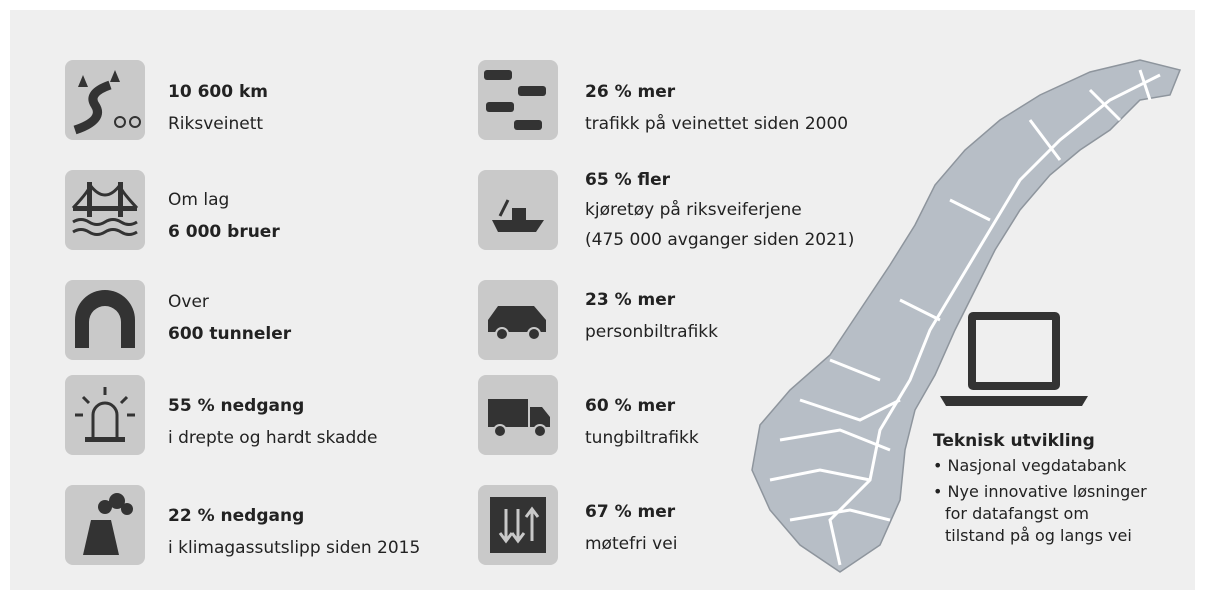  What do you see at coordinates (518, 415) in the screenshot?
I see `truck-icon` at bounding box center [518, 415].